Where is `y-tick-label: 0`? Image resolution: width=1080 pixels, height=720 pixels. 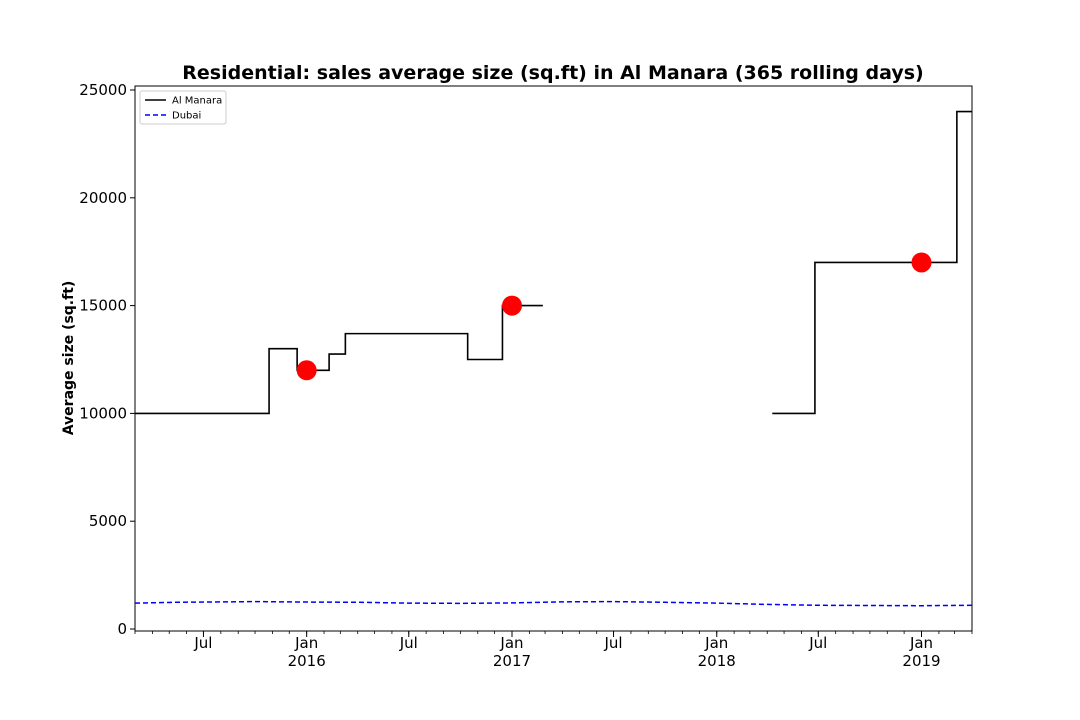 y-tick-label: 0 is located at coordinates (122, 629).